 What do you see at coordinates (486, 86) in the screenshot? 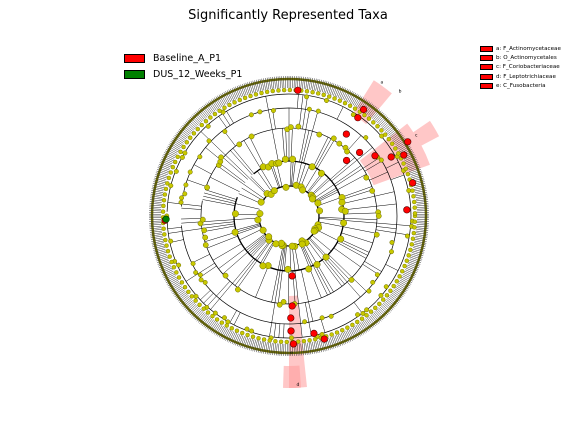
I see `clade-swatch` at bounding box center [486, 86].